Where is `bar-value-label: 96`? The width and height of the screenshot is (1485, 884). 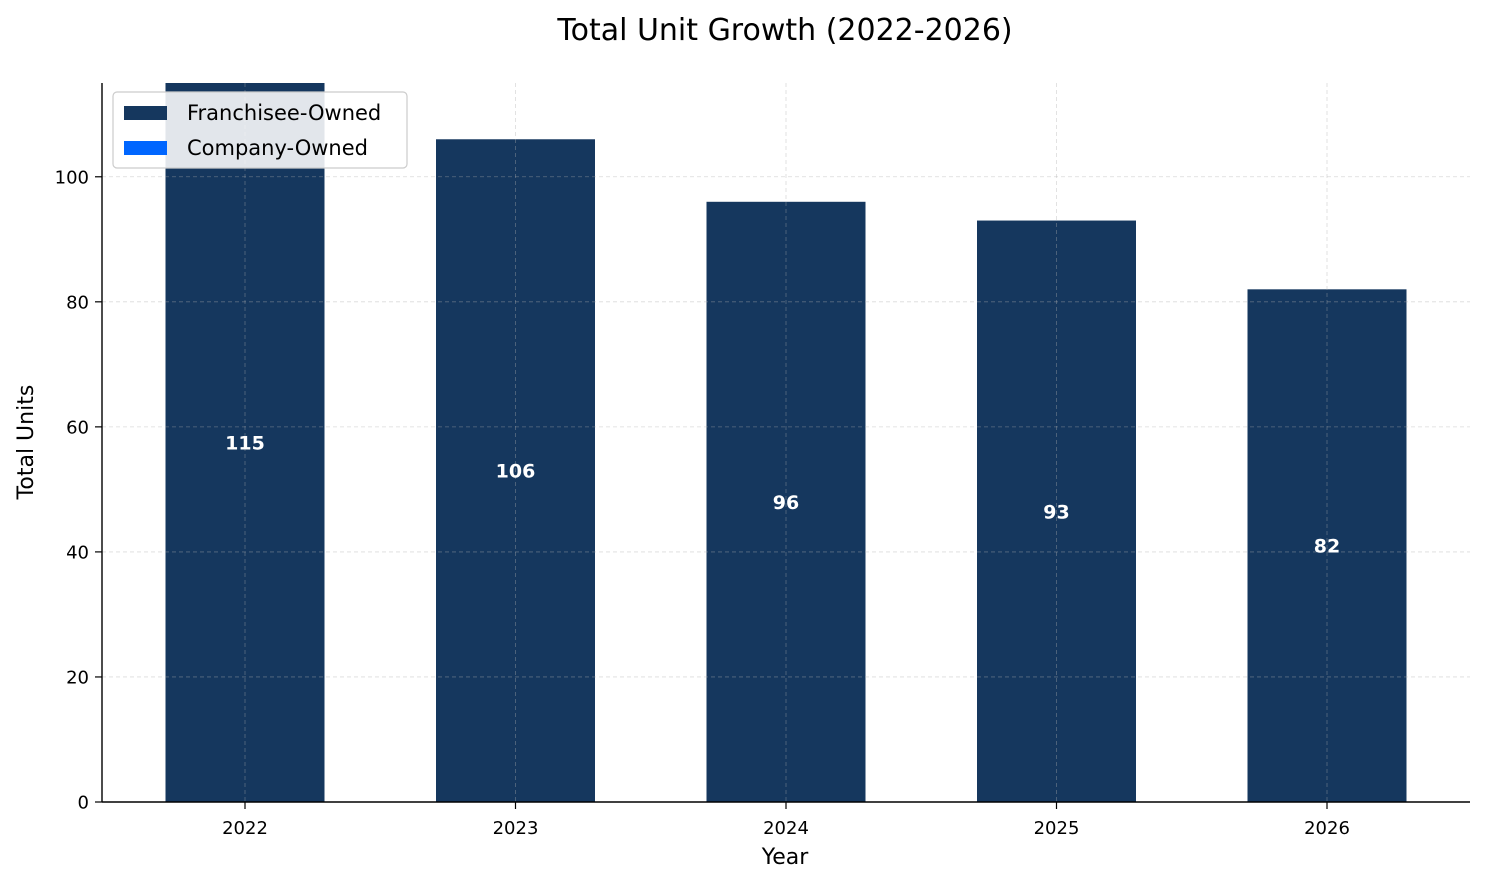 bar-value-label: 96 is located at coordinates (786, 503).